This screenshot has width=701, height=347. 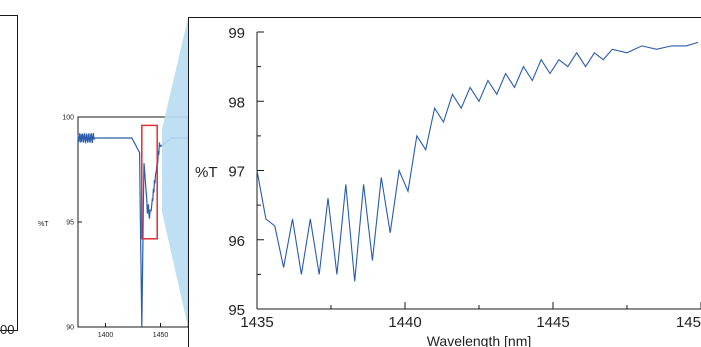 I want to click on main-x-tick-label: 145, so click(x=688, y=322).